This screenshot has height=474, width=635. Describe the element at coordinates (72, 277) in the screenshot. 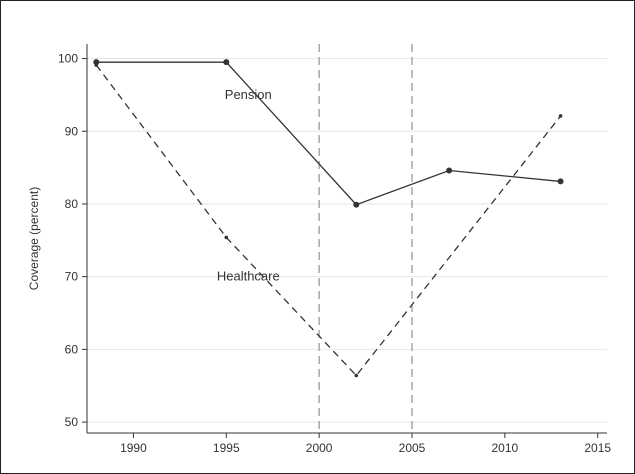

I see `y-tick-label: 70` at that location.